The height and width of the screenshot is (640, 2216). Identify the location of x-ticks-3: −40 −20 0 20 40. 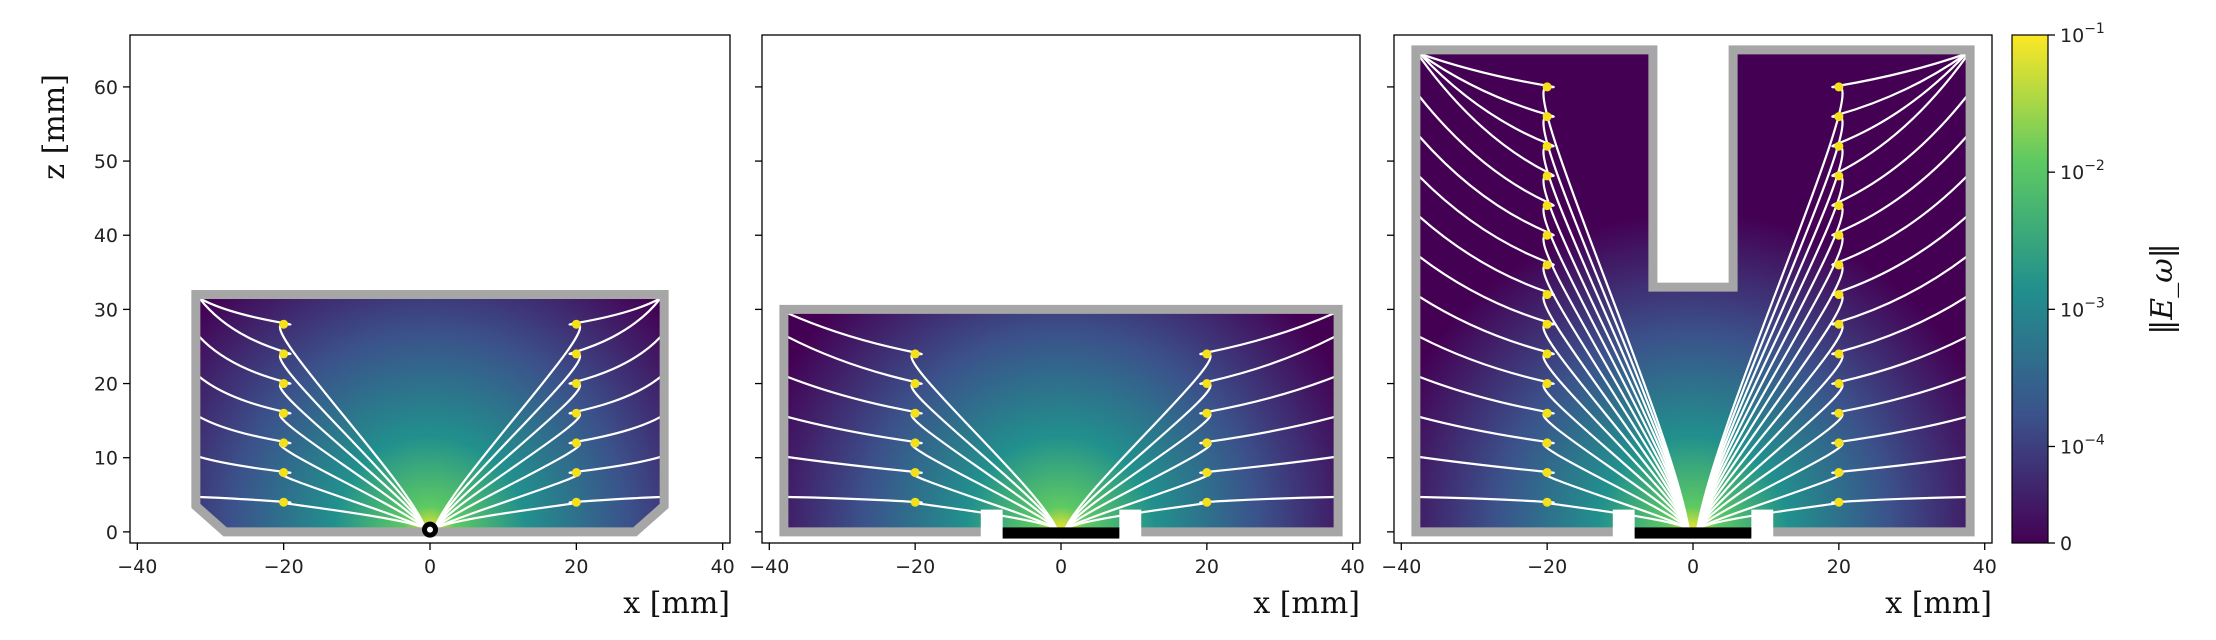
(1689, 560).